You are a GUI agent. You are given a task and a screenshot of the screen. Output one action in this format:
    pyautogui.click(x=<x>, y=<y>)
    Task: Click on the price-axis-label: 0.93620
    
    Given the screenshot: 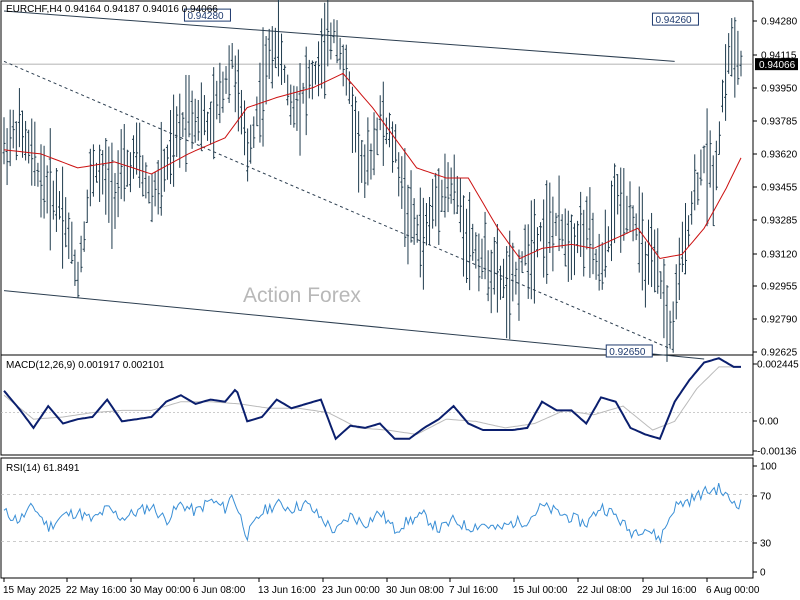 What is the action you would take?
    pyautogui.click(x=779, y=155)
    